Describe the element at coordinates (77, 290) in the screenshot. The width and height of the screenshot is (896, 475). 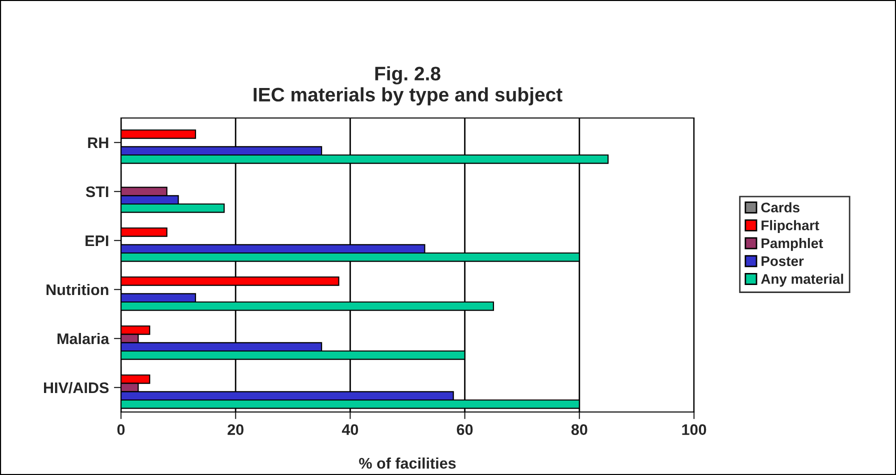
I see `y-tick-label: Nutrition` at that location.